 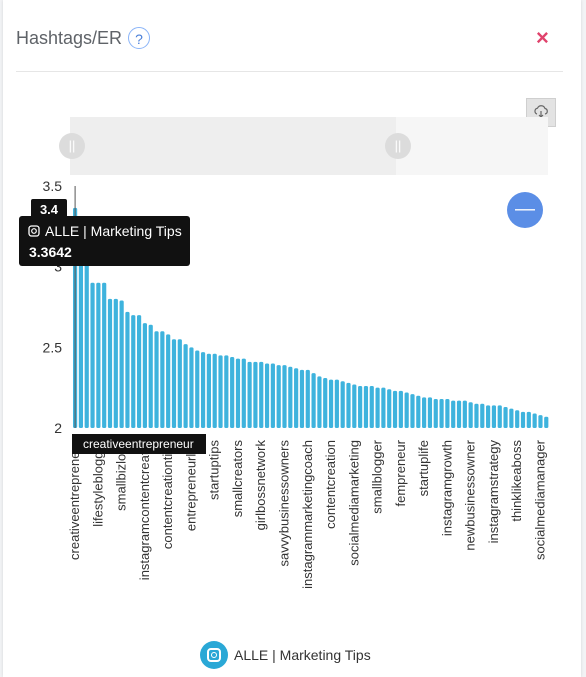 I want to click on x-tick-label: instagramgrowth, so click(x=446, y=488).